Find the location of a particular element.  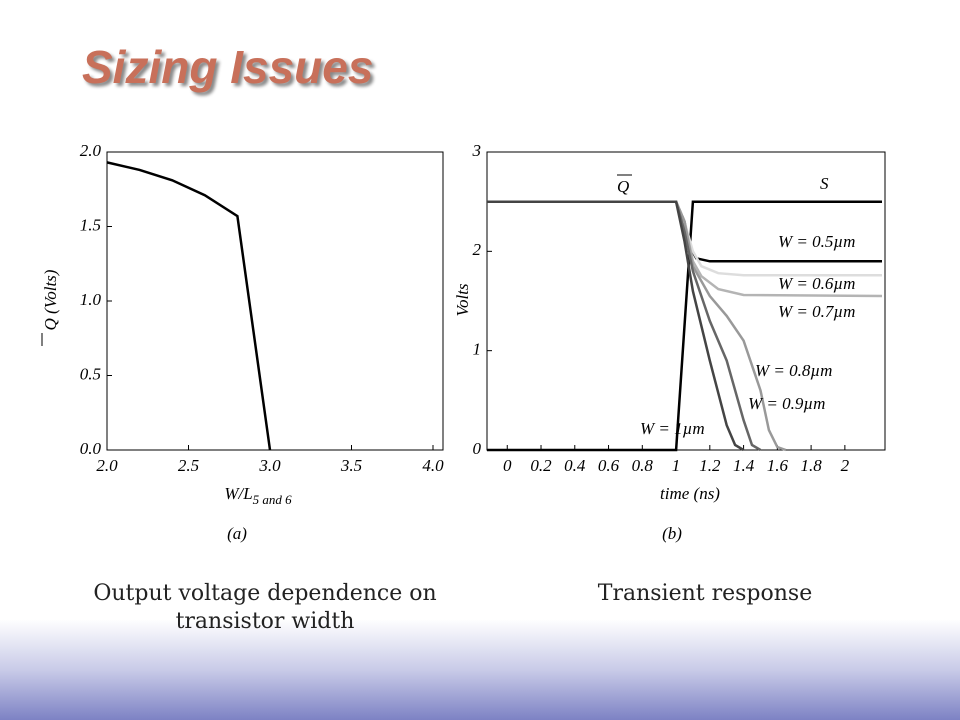

x-tick-label: 1.6 is located at coordinates (778, 465).